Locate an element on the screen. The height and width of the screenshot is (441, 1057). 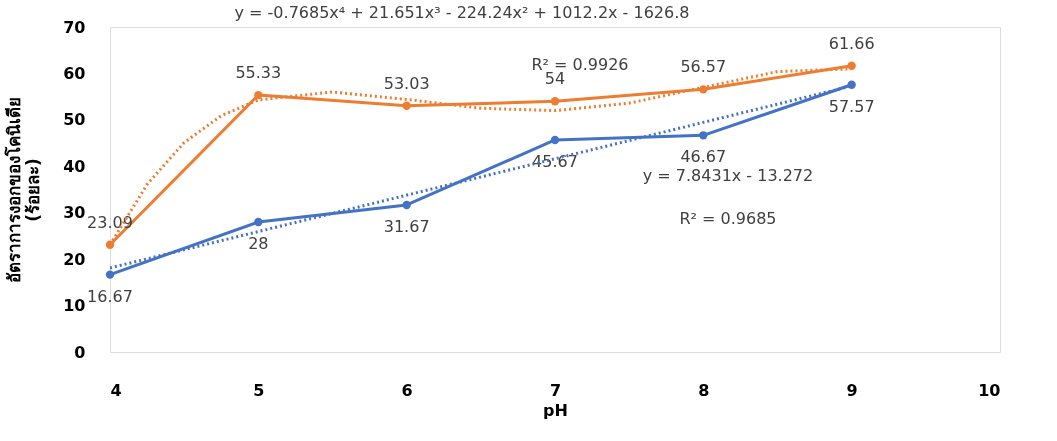
x-tick-label: 8 is located at coordinates (704, 390).